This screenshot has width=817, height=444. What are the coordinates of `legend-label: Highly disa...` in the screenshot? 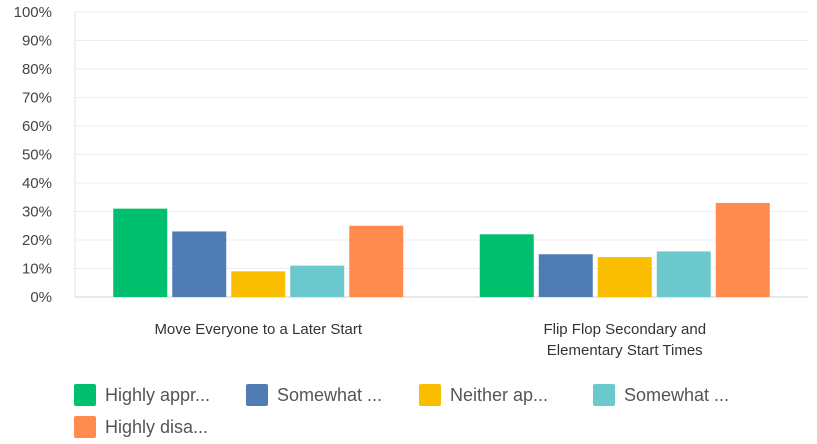 It's located at (157, 426).